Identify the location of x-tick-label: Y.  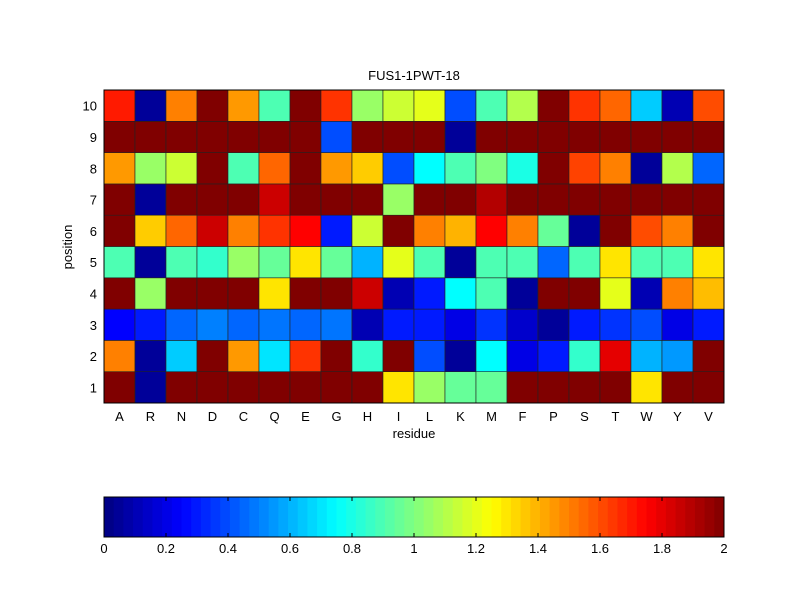
(677, 416).